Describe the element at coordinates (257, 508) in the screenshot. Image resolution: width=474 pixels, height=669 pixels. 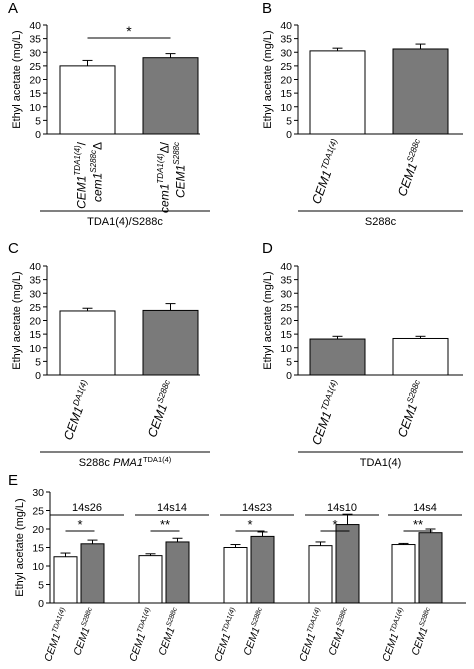
I see `group-name: 14s23` at that location.